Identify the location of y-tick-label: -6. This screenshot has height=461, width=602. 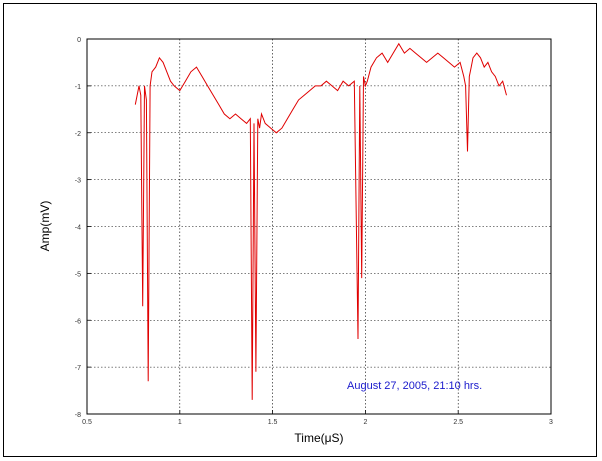
(78, 321).